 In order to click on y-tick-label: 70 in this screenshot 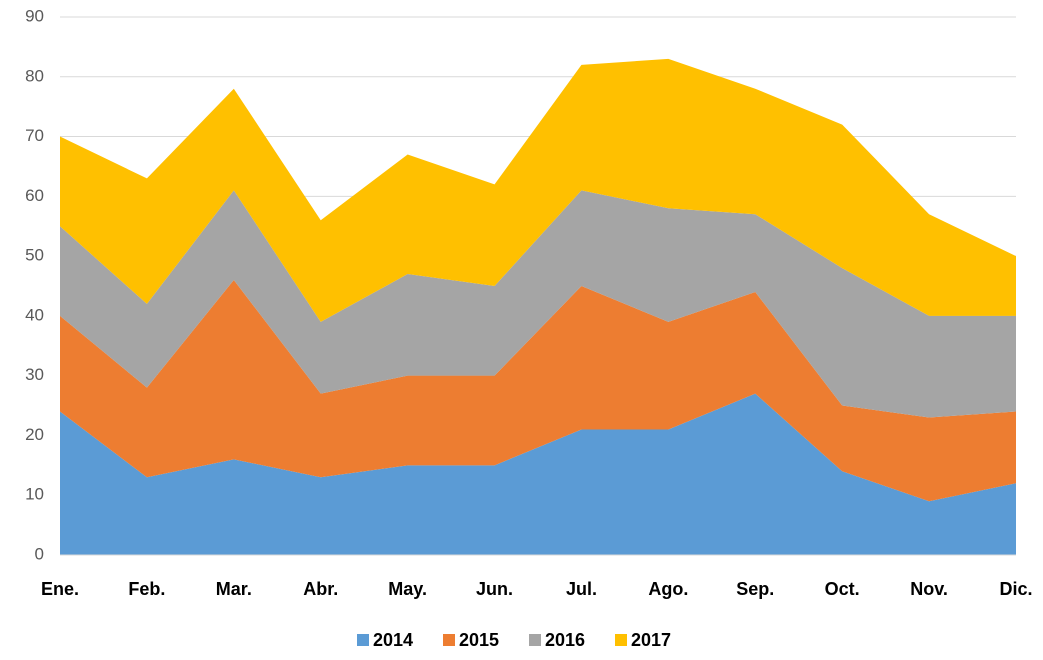, I will do `click(34, 135)`.